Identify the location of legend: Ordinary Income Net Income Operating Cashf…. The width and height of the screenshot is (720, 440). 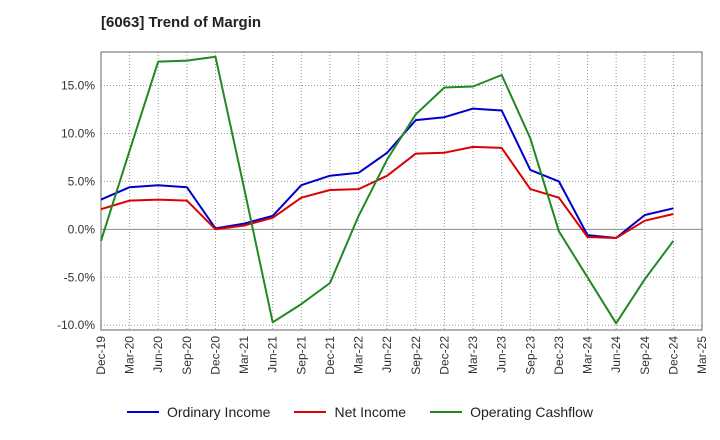
(360, 412).